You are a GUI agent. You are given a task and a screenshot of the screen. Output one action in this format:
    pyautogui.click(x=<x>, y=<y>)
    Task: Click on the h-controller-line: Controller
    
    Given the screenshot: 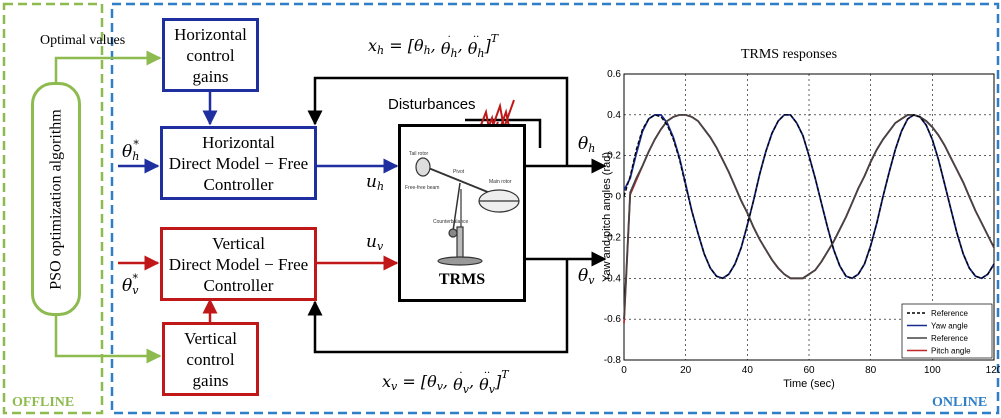 What is the action you would take?
    pyautogui.click(x=238, y=184)
    